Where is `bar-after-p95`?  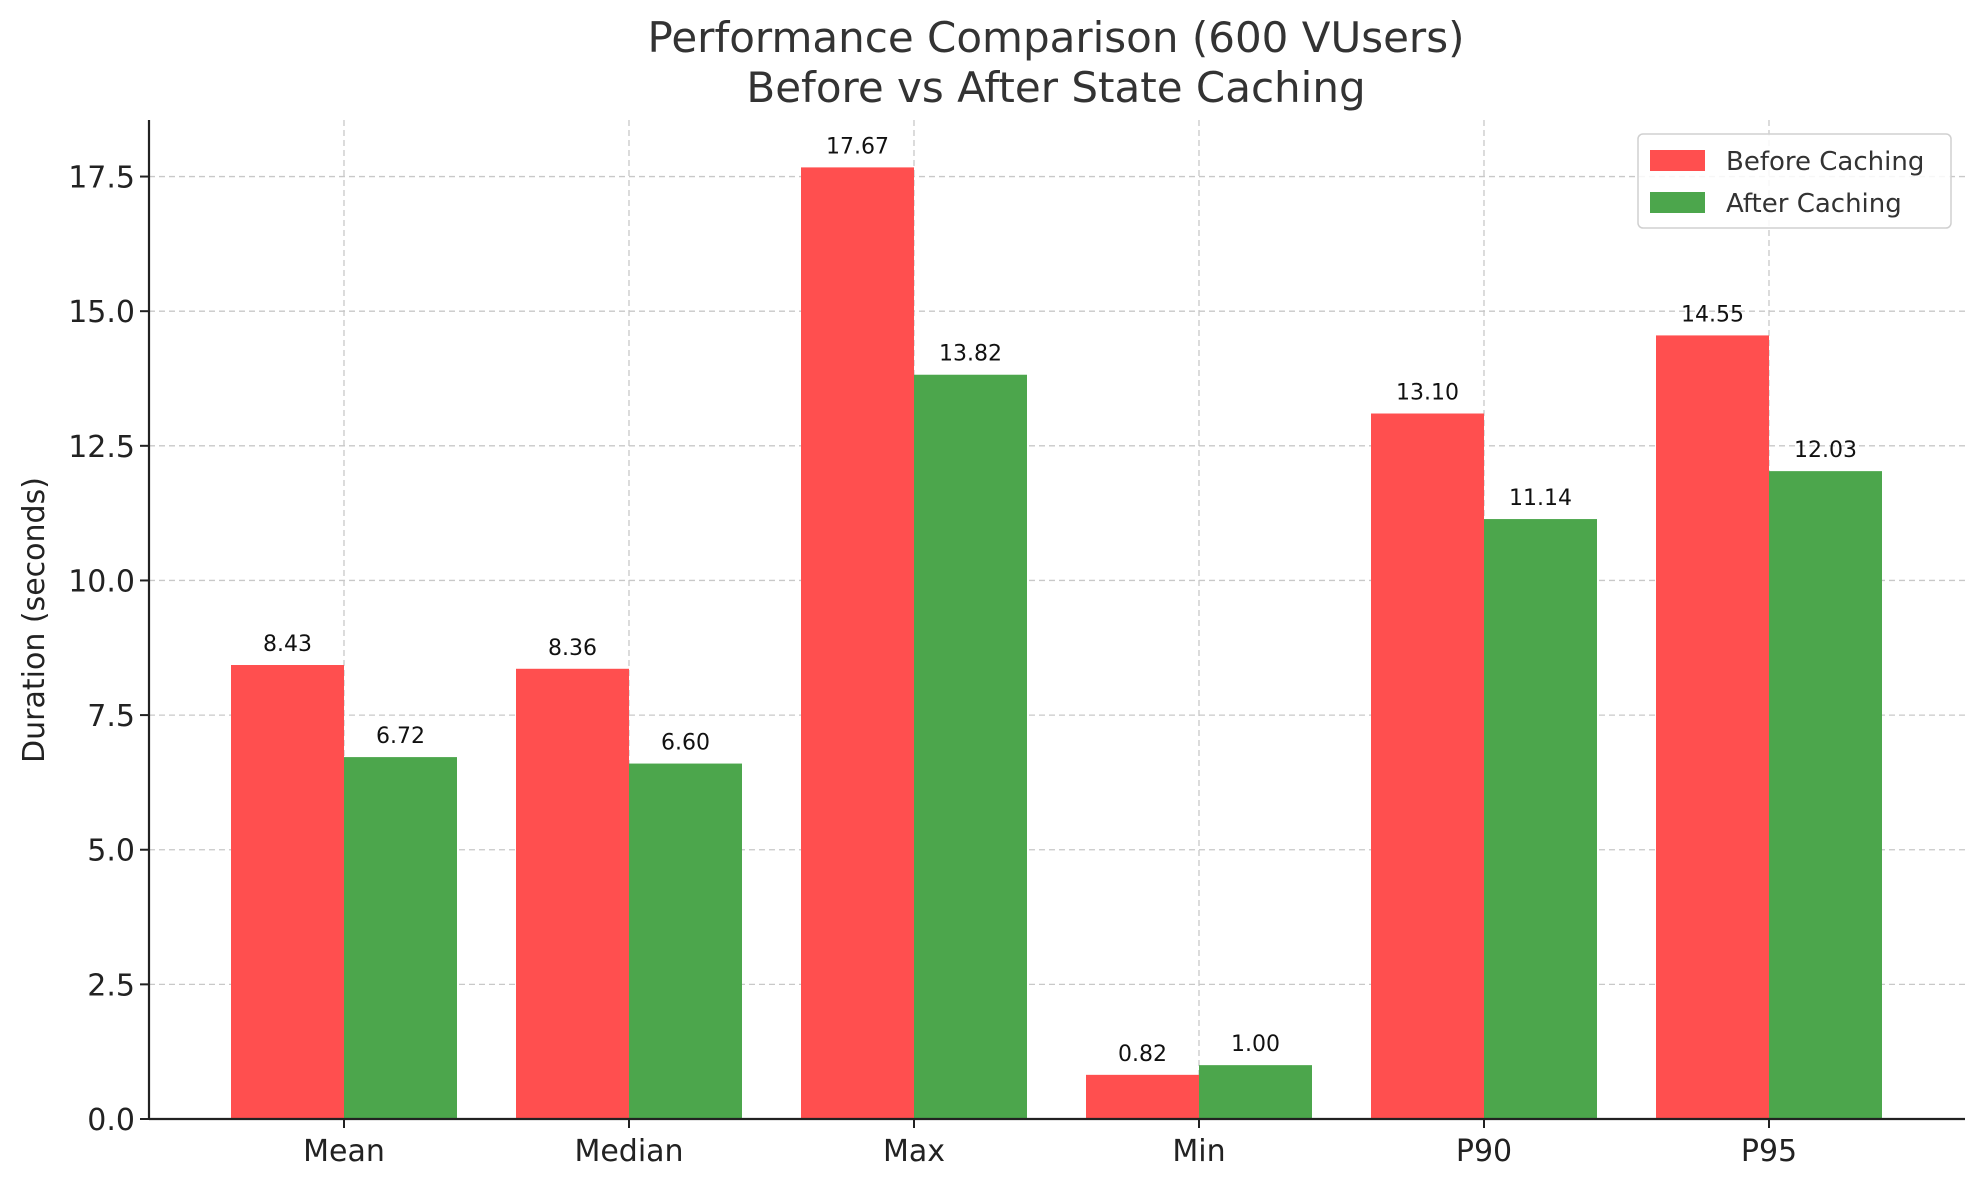
bar-after-p95 is located at coordinates (1825, 795).